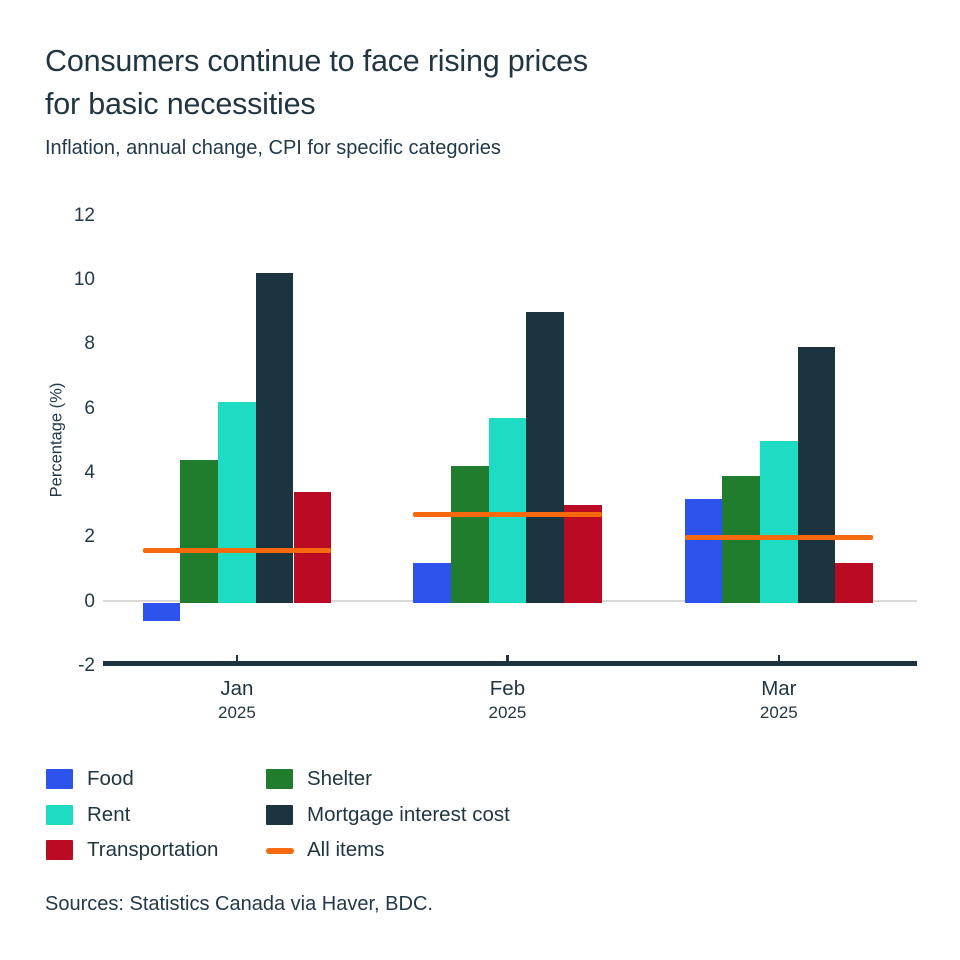 The image size is (960, 960). What do you see at coordinates (408, 814) in the screenshot?
I see `legend-label-mortgage-interest-cost: Mortgage interest cost` at bounding box center [408, 814].